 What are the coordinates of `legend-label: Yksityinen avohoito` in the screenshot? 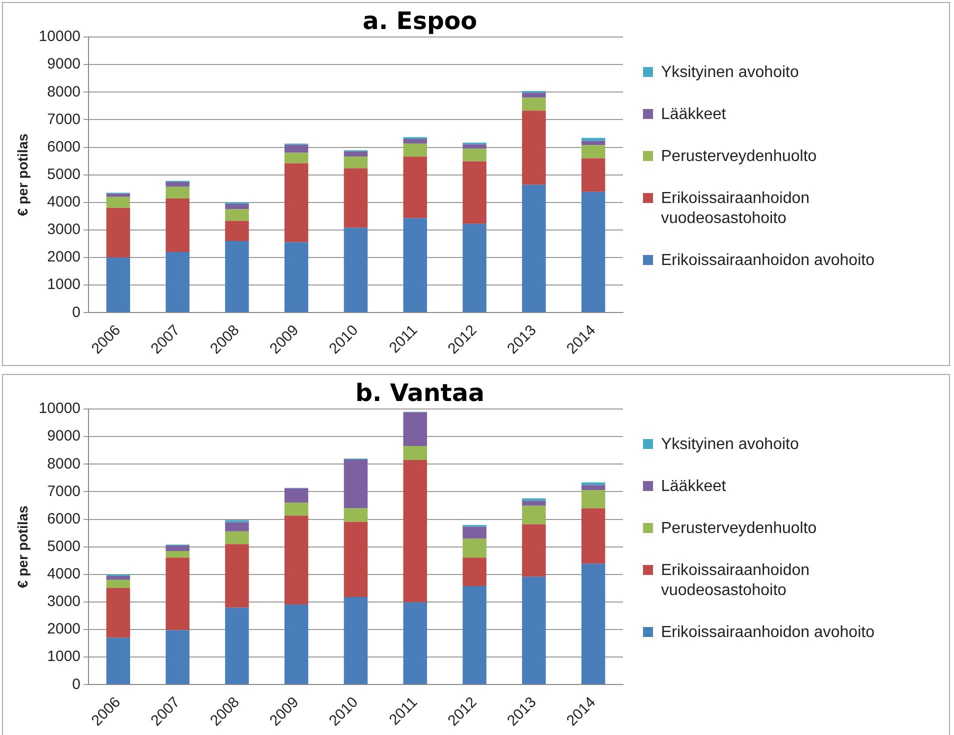 It's located at (730, 73).